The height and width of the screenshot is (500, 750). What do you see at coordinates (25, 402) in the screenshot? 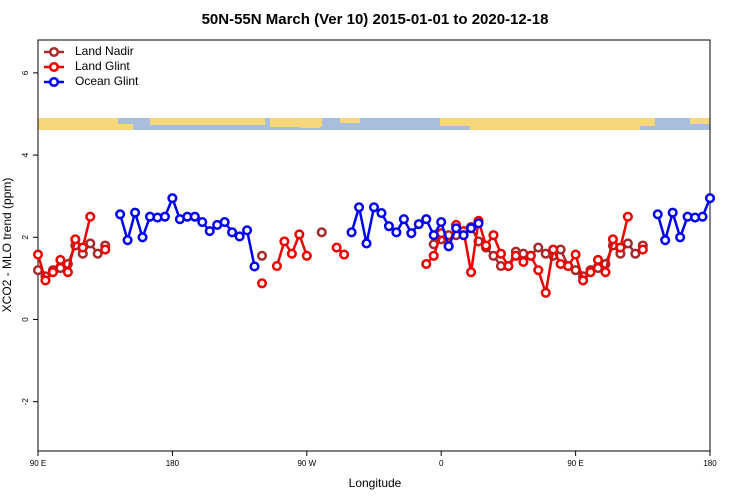
I see `y-tick-label: -2` at bounding box center [25, 402].